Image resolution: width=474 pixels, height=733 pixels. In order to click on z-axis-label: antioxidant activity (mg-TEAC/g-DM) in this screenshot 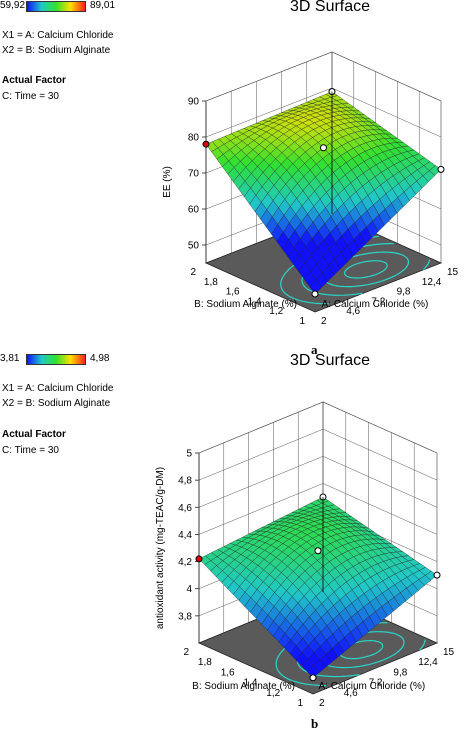, I will do `click(160, 548)`.